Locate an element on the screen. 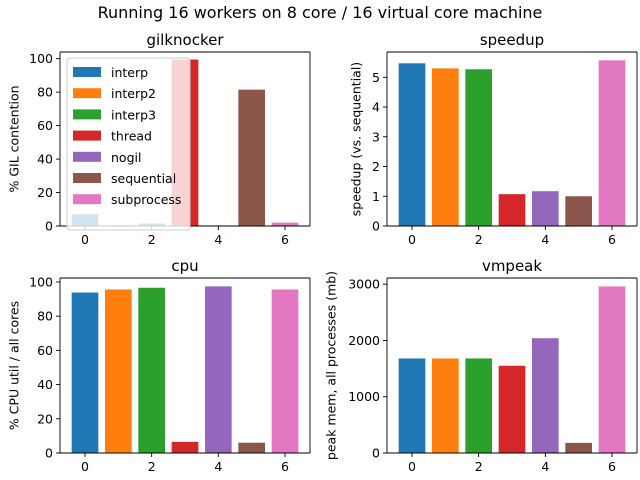  legend-swatch-subprocess is located at coordinates (87, 199).